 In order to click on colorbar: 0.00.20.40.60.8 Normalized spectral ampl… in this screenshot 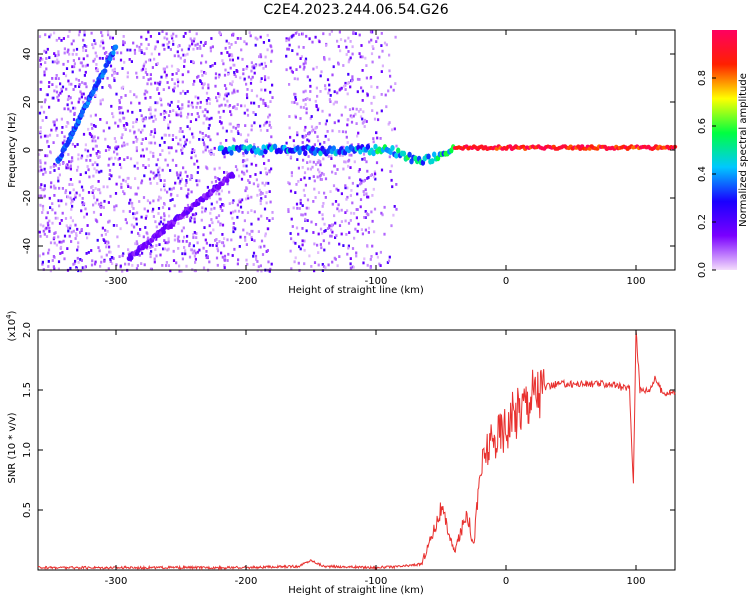, I will do `click(723, 154)`.